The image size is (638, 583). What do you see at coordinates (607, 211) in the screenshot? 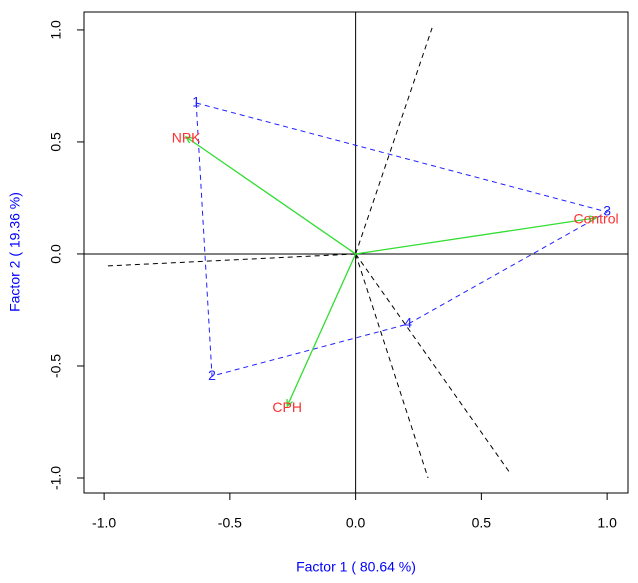
I see `vertex-label: 3` at bounding box center [607, 211].